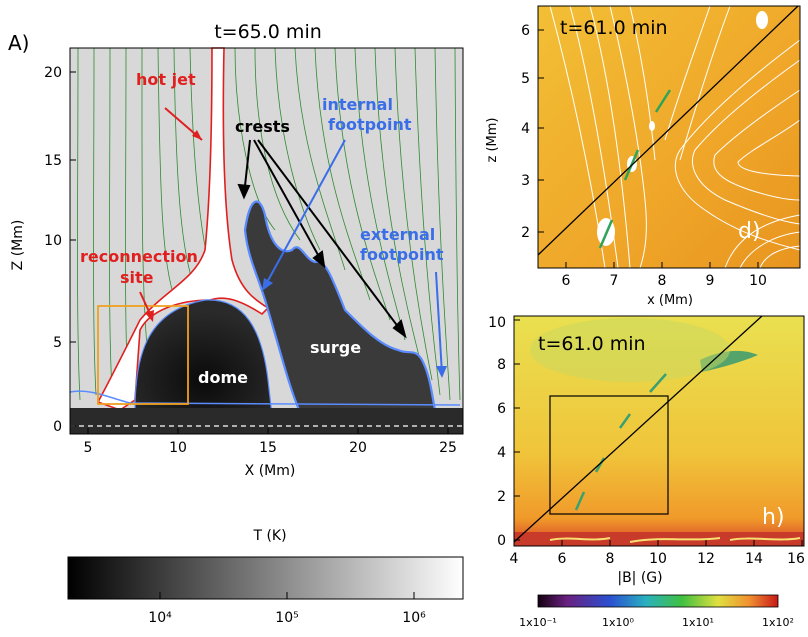 The width and height of the screenshot is (808, 637). I want to click on annotation-external-footpoint-1: external, so click(397, 234).